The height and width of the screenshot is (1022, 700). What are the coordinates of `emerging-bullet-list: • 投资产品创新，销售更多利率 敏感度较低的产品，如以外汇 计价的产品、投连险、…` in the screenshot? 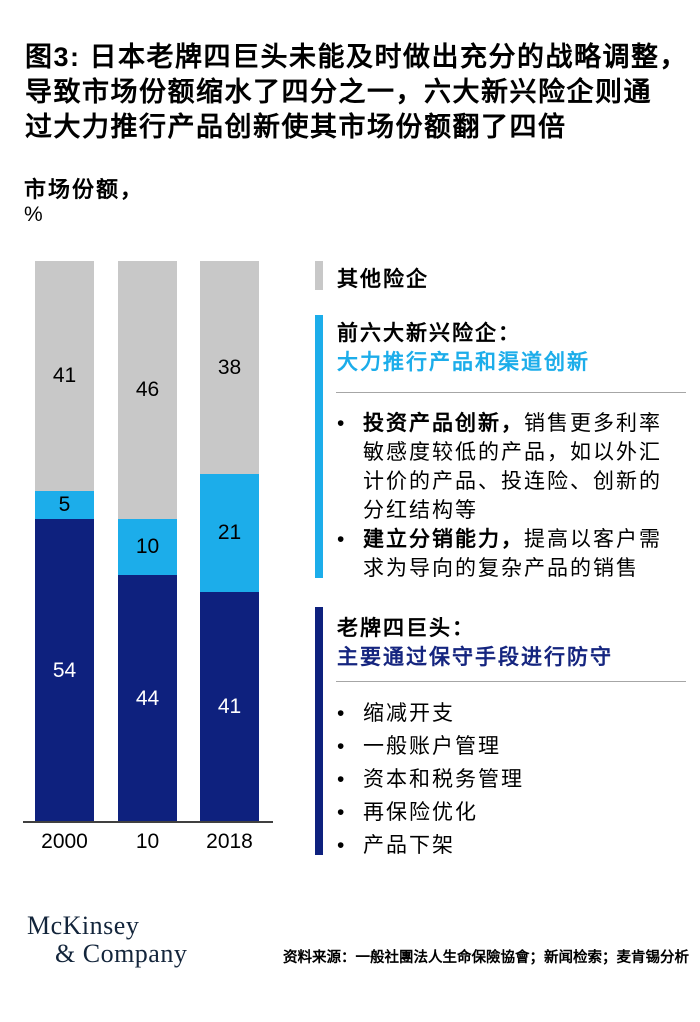 It's located at (515, 496).